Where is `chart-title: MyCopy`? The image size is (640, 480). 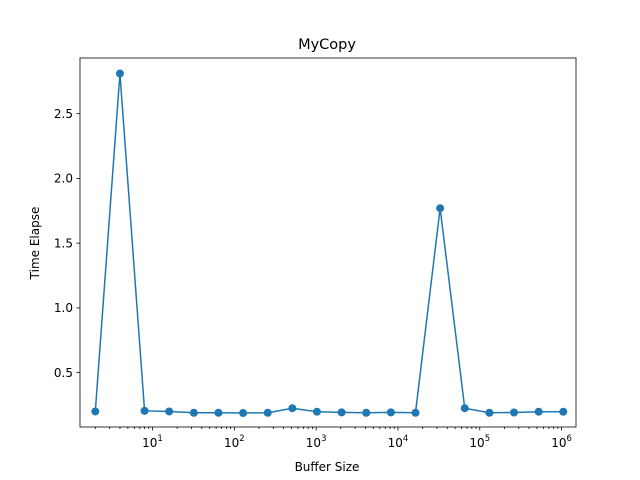
chart-title: MyCopy is located at coordinates (327, 45).